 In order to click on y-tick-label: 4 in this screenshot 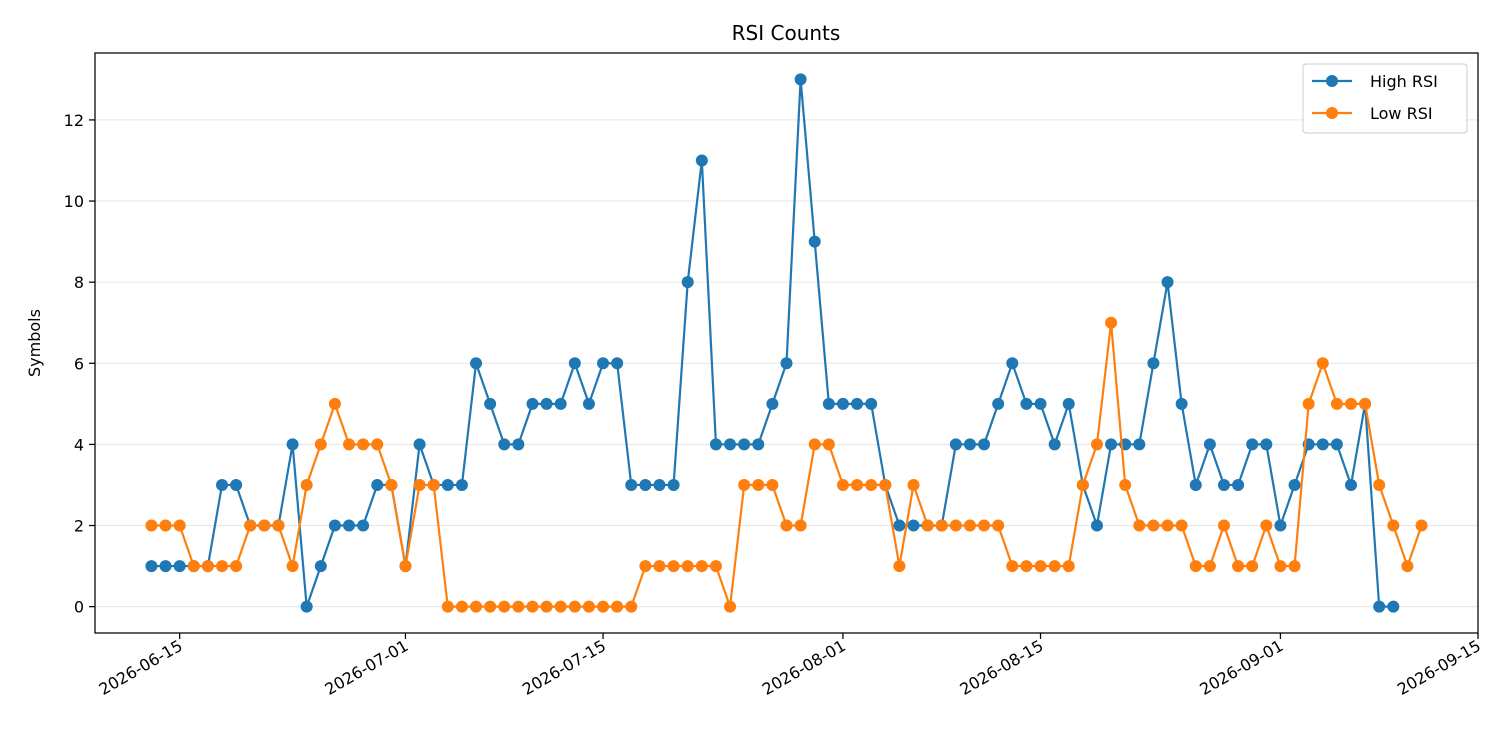, I will do `click(79, 444)`.